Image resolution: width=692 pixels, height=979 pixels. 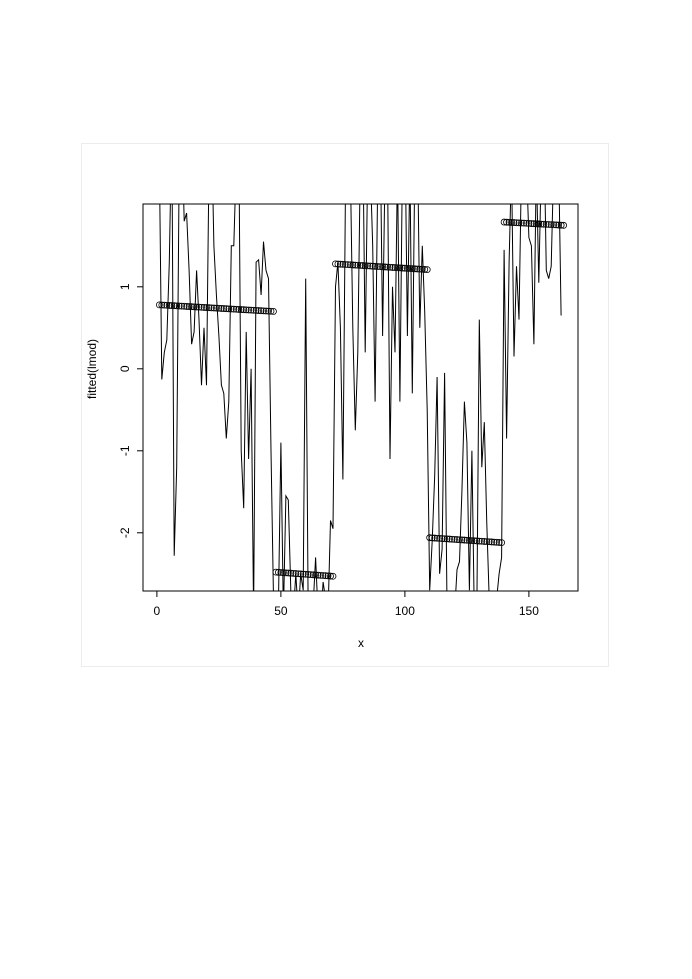 What do you see at coordinates (92, 369) in the screenshot?
I see `y-axis-label: fitted(lmod)` at bounding box center [92, 369].